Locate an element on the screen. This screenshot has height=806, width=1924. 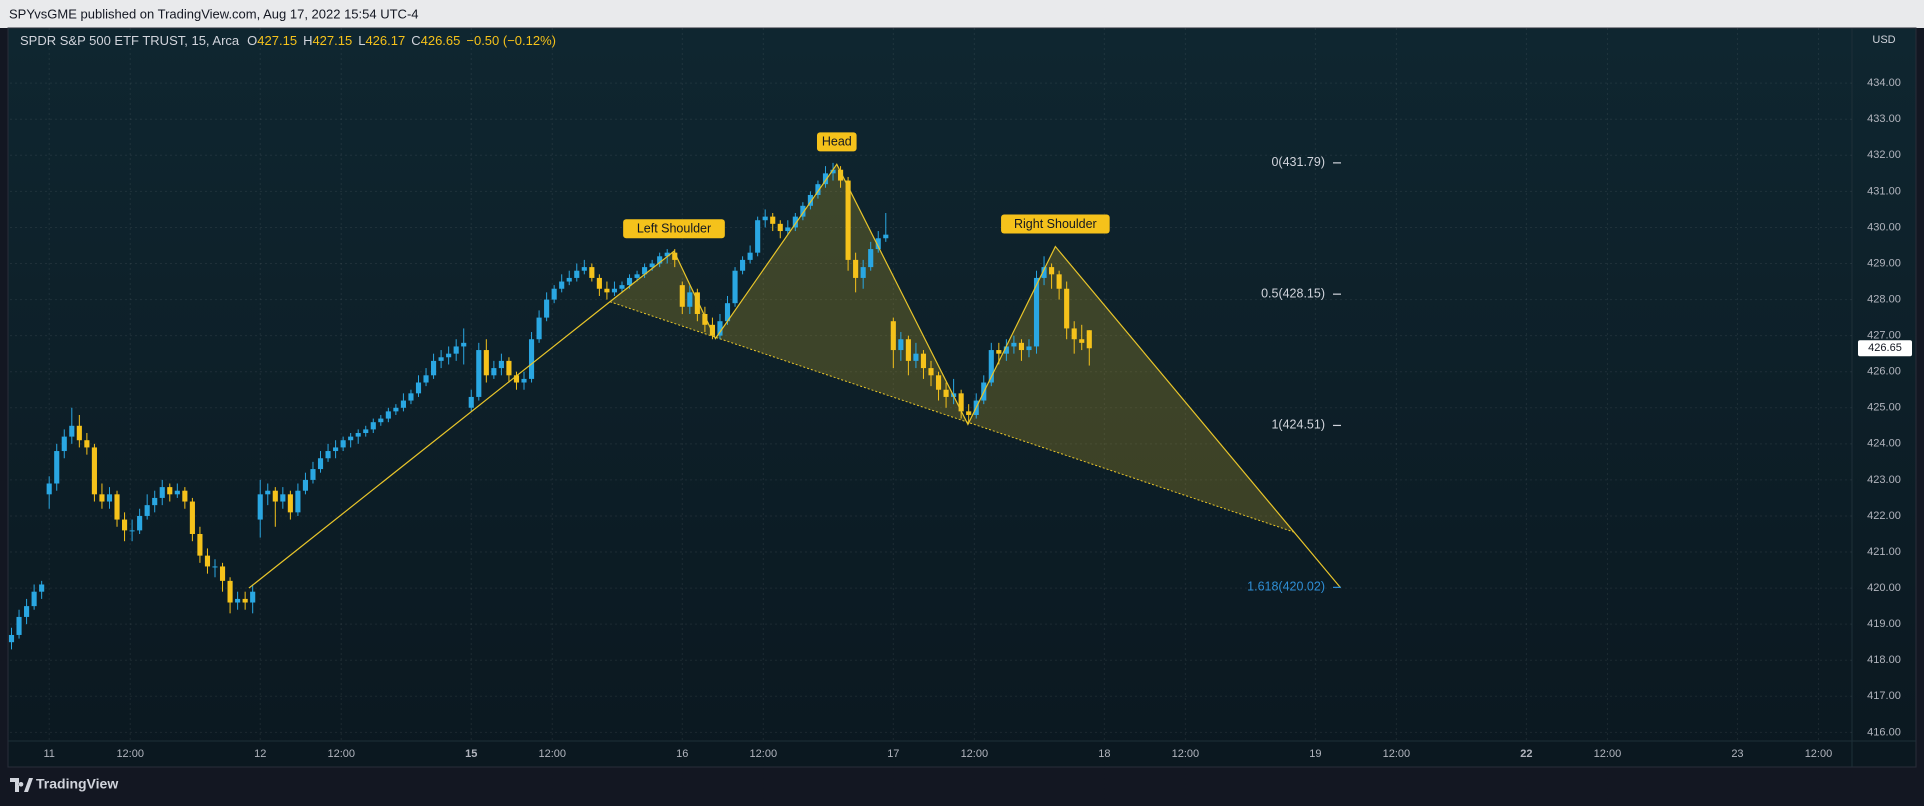
legend-key: L is located at coordinates (361, 40).